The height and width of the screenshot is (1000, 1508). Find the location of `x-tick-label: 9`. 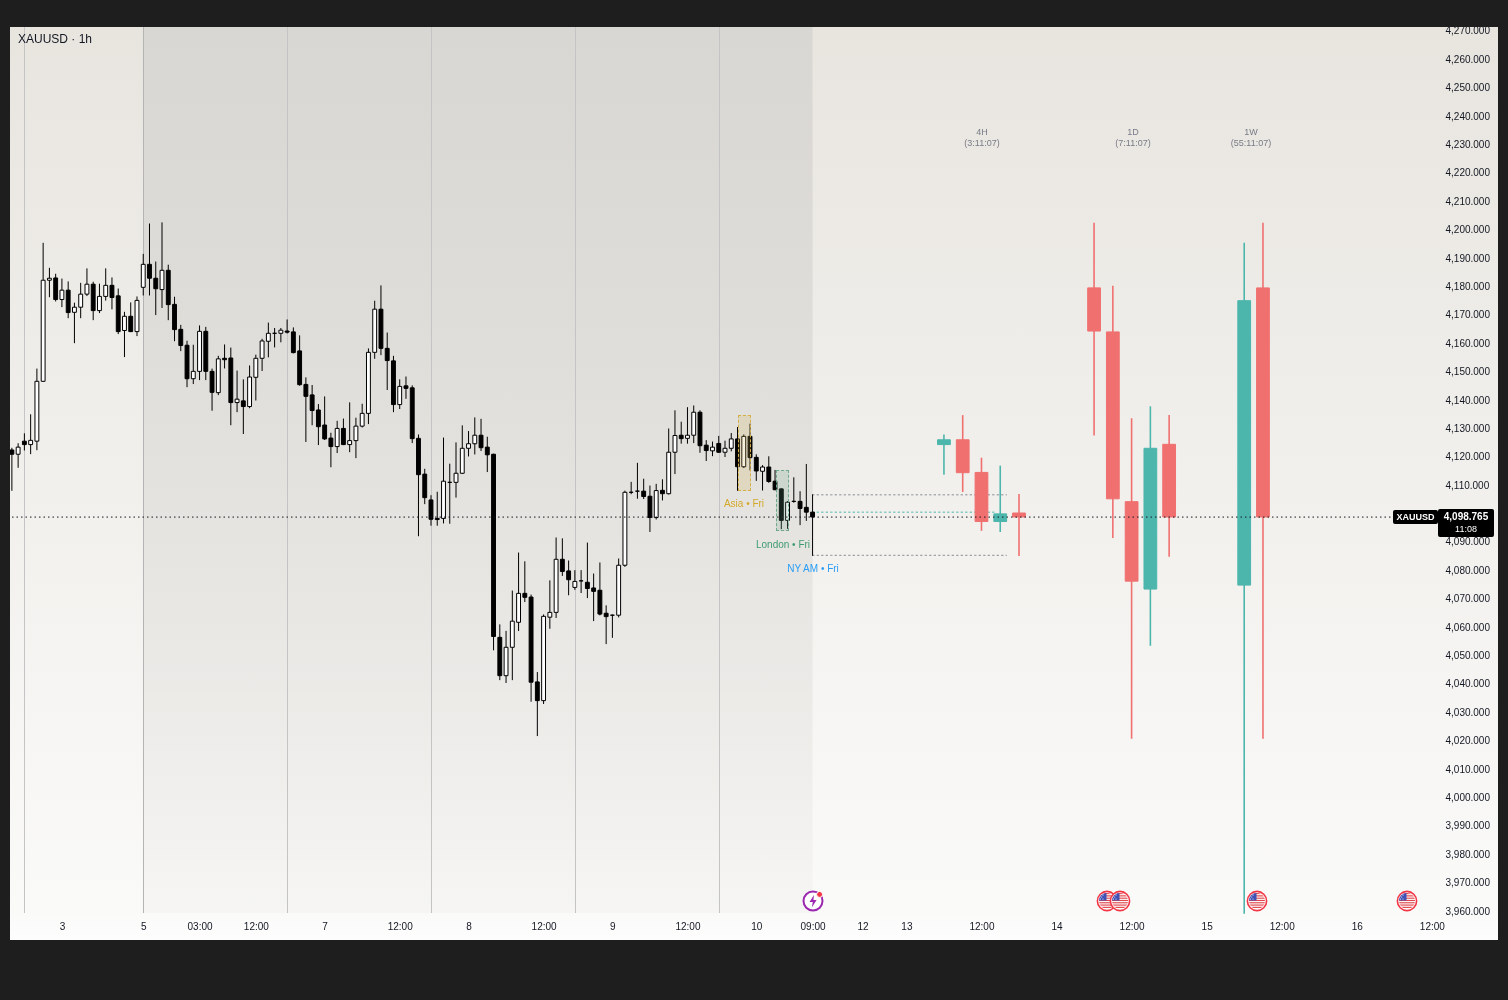

x-tick-label: 9 is located at coordinates (613, 926).